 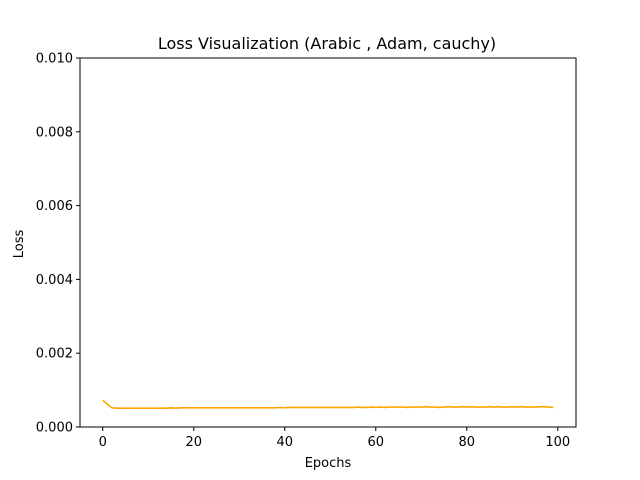 What do you see at coordinates (193, 442) in the screenshot?
I see `x-tick-label: 20` at bounding box center [193, 442].